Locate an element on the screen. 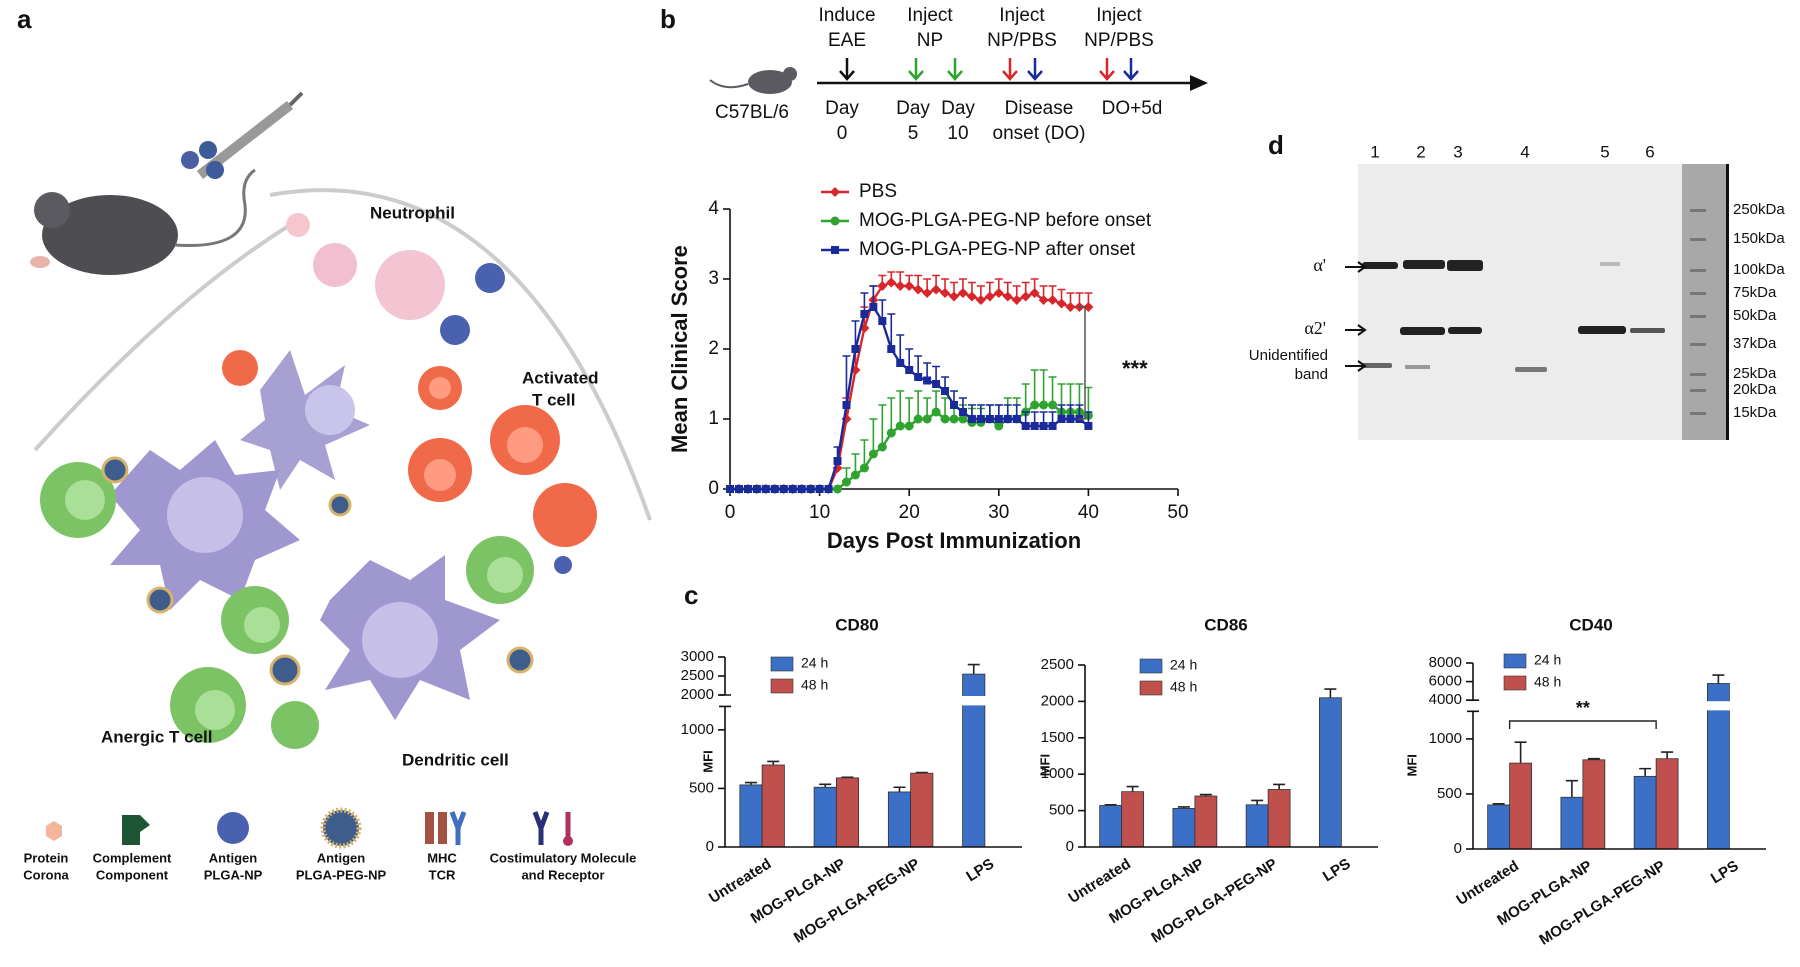 The width and height of the screenshot is (1800, 967). marker-label: 100kDa is located at coordinates (1759, 269).